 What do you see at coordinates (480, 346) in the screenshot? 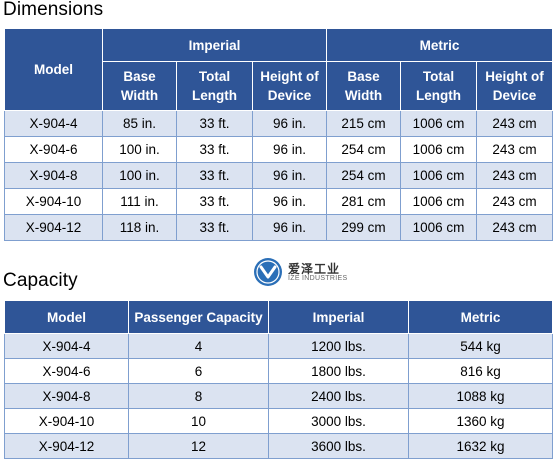
I see `cell-metric: 544 kg` at bounding box center [480, 346].